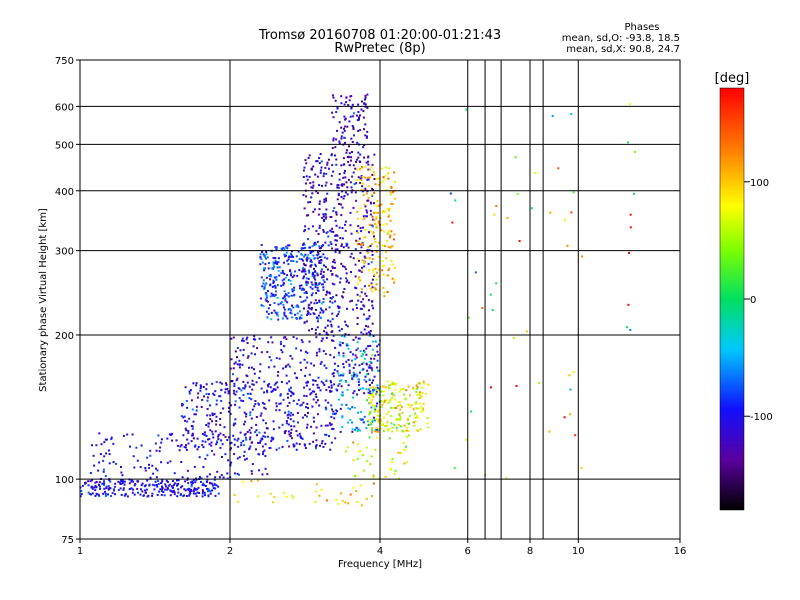 The image size is (800, 600). Describe the element at coordinates (379, 35) in the screenshot. I see `chart-title: Tromsø 20160708 01:20:00-01:21:43` at that location.